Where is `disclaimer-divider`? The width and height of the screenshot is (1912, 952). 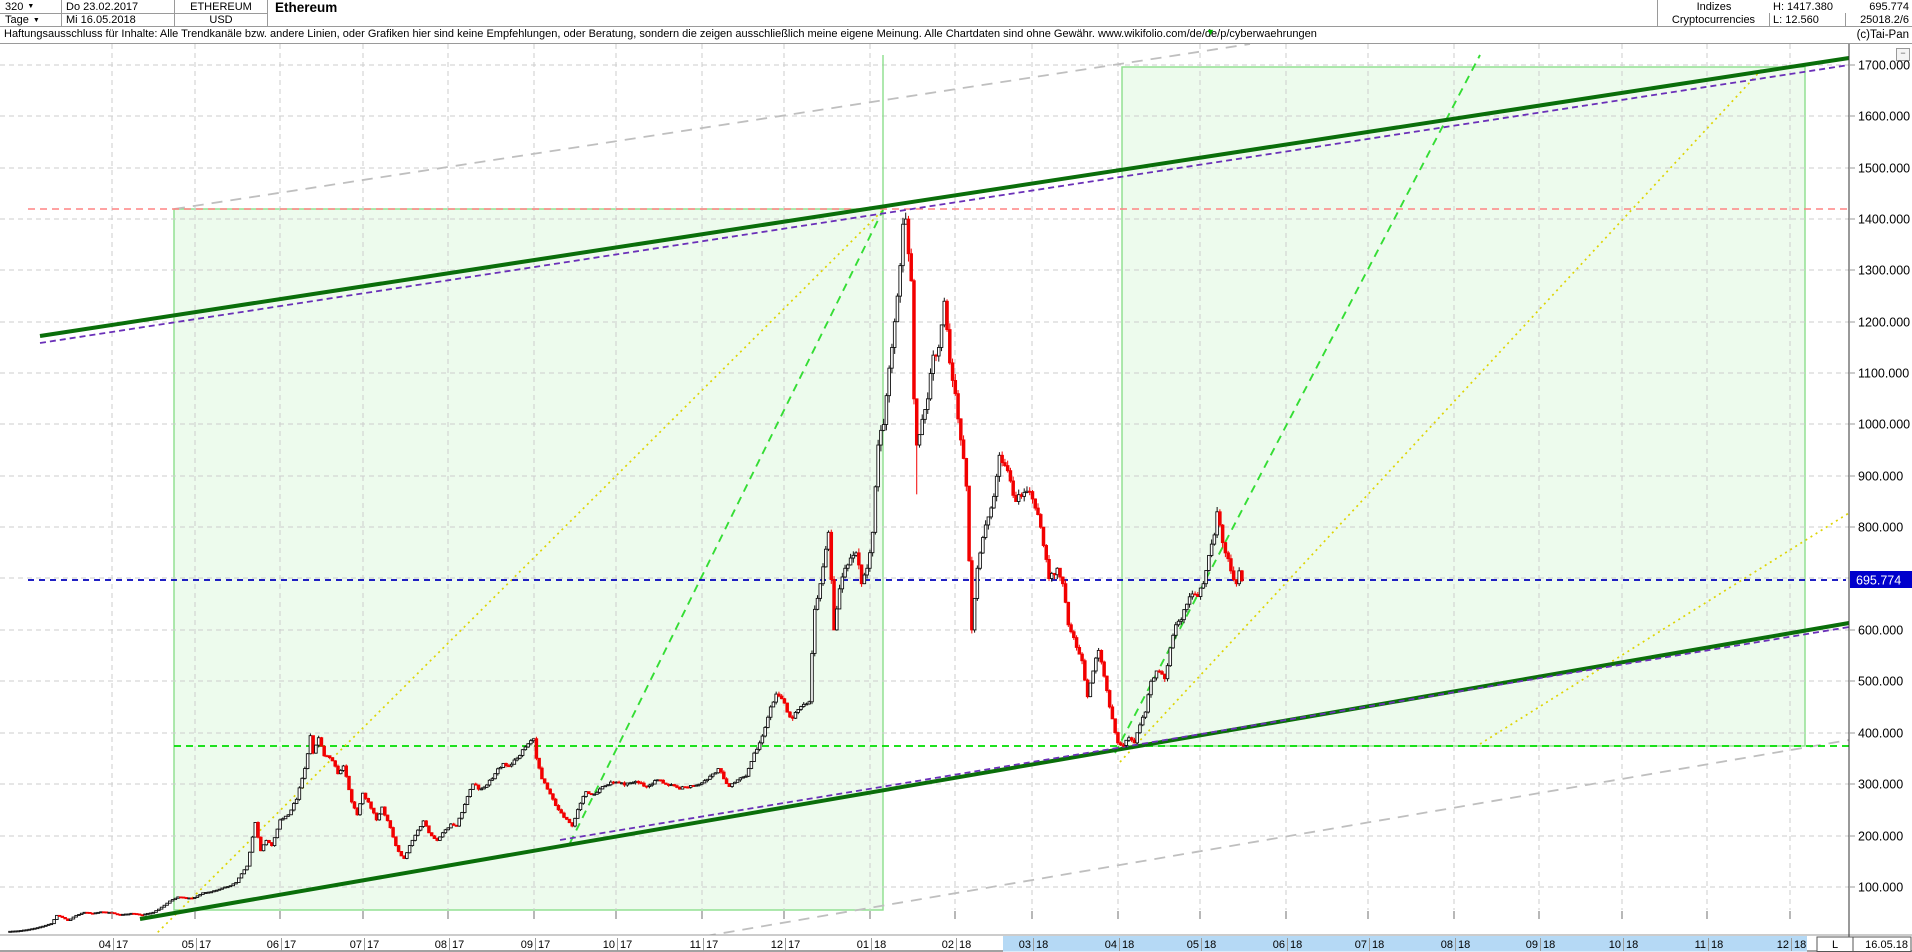 disclaimer-divider is located at coordinates (956, 43).